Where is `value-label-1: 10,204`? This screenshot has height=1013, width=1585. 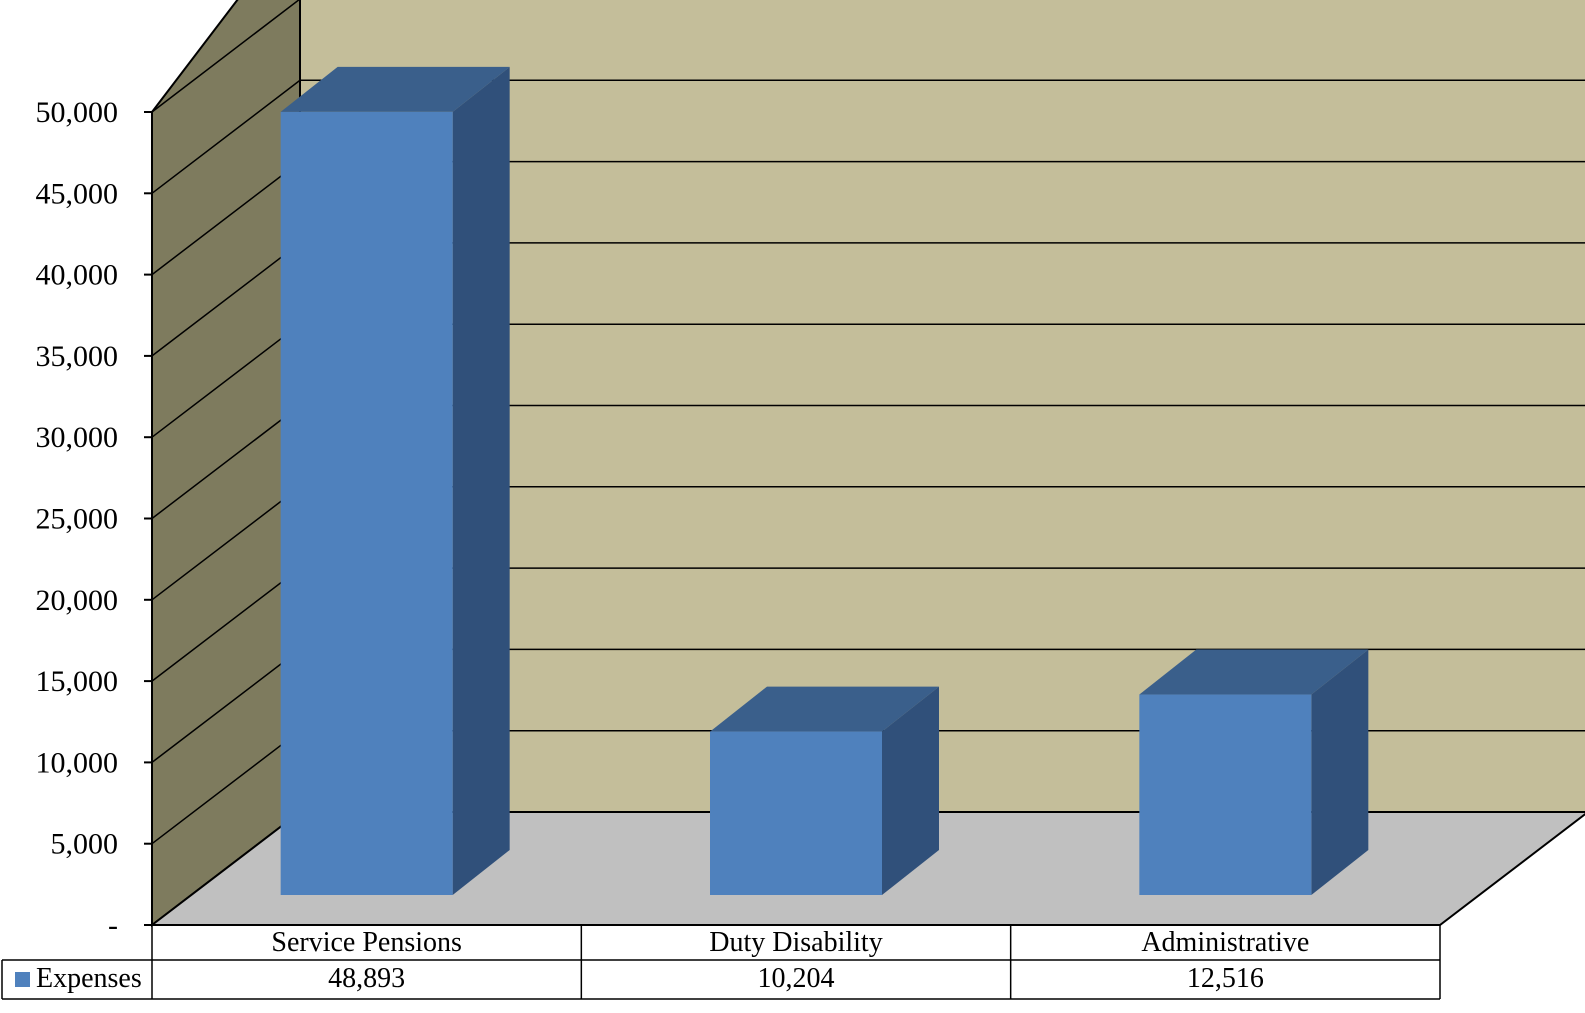
value-label-1: 10,204 is located at coordinates (796, 978).